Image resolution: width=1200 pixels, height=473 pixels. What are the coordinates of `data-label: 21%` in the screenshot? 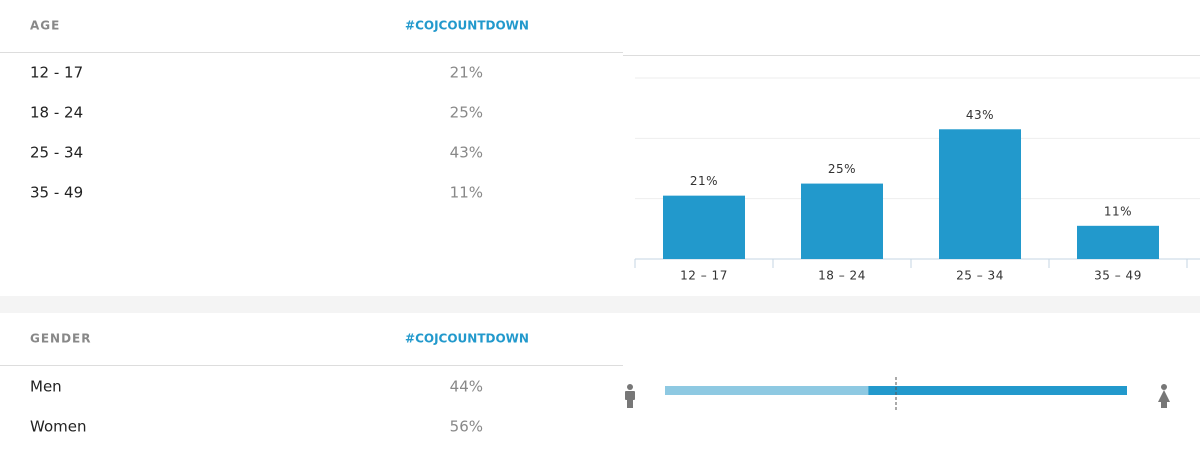 It's located at (704, 181).